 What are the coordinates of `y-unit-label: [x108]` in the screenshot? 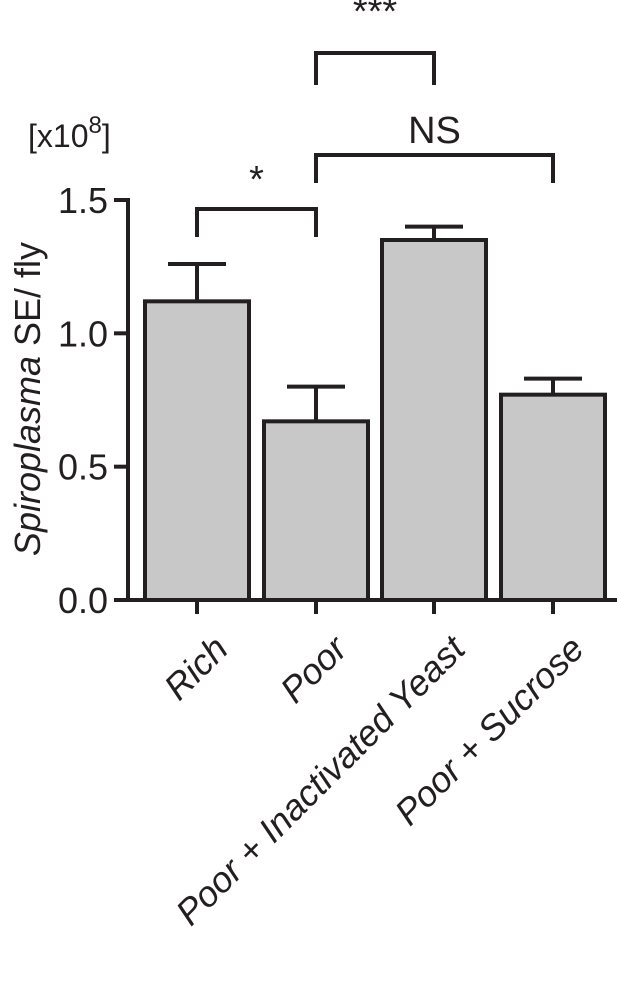 It's located at (69, 133).